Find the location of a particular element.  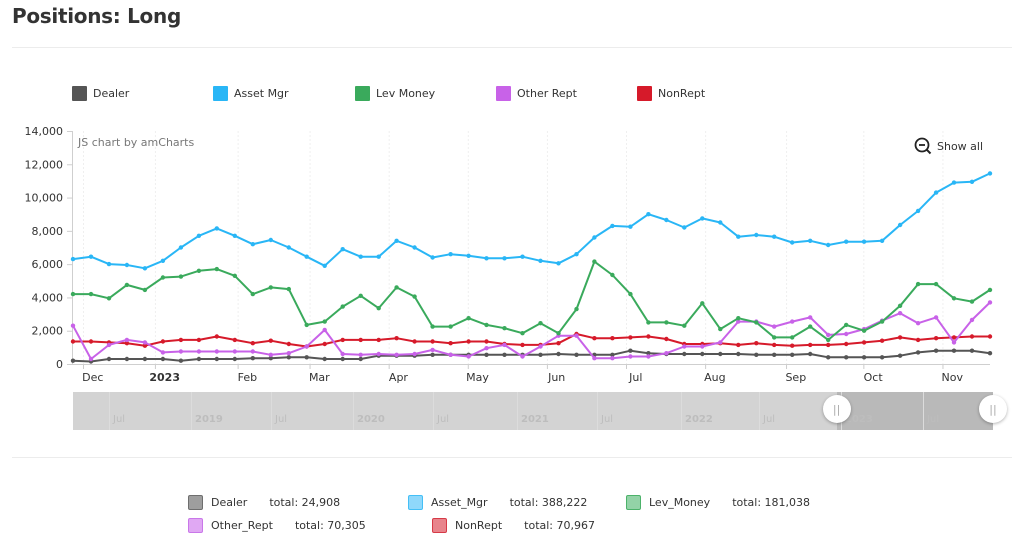

legend-total-item-asset-mgr: Asset_Mgr total: 388,222 is located at coordinates (497, 502).